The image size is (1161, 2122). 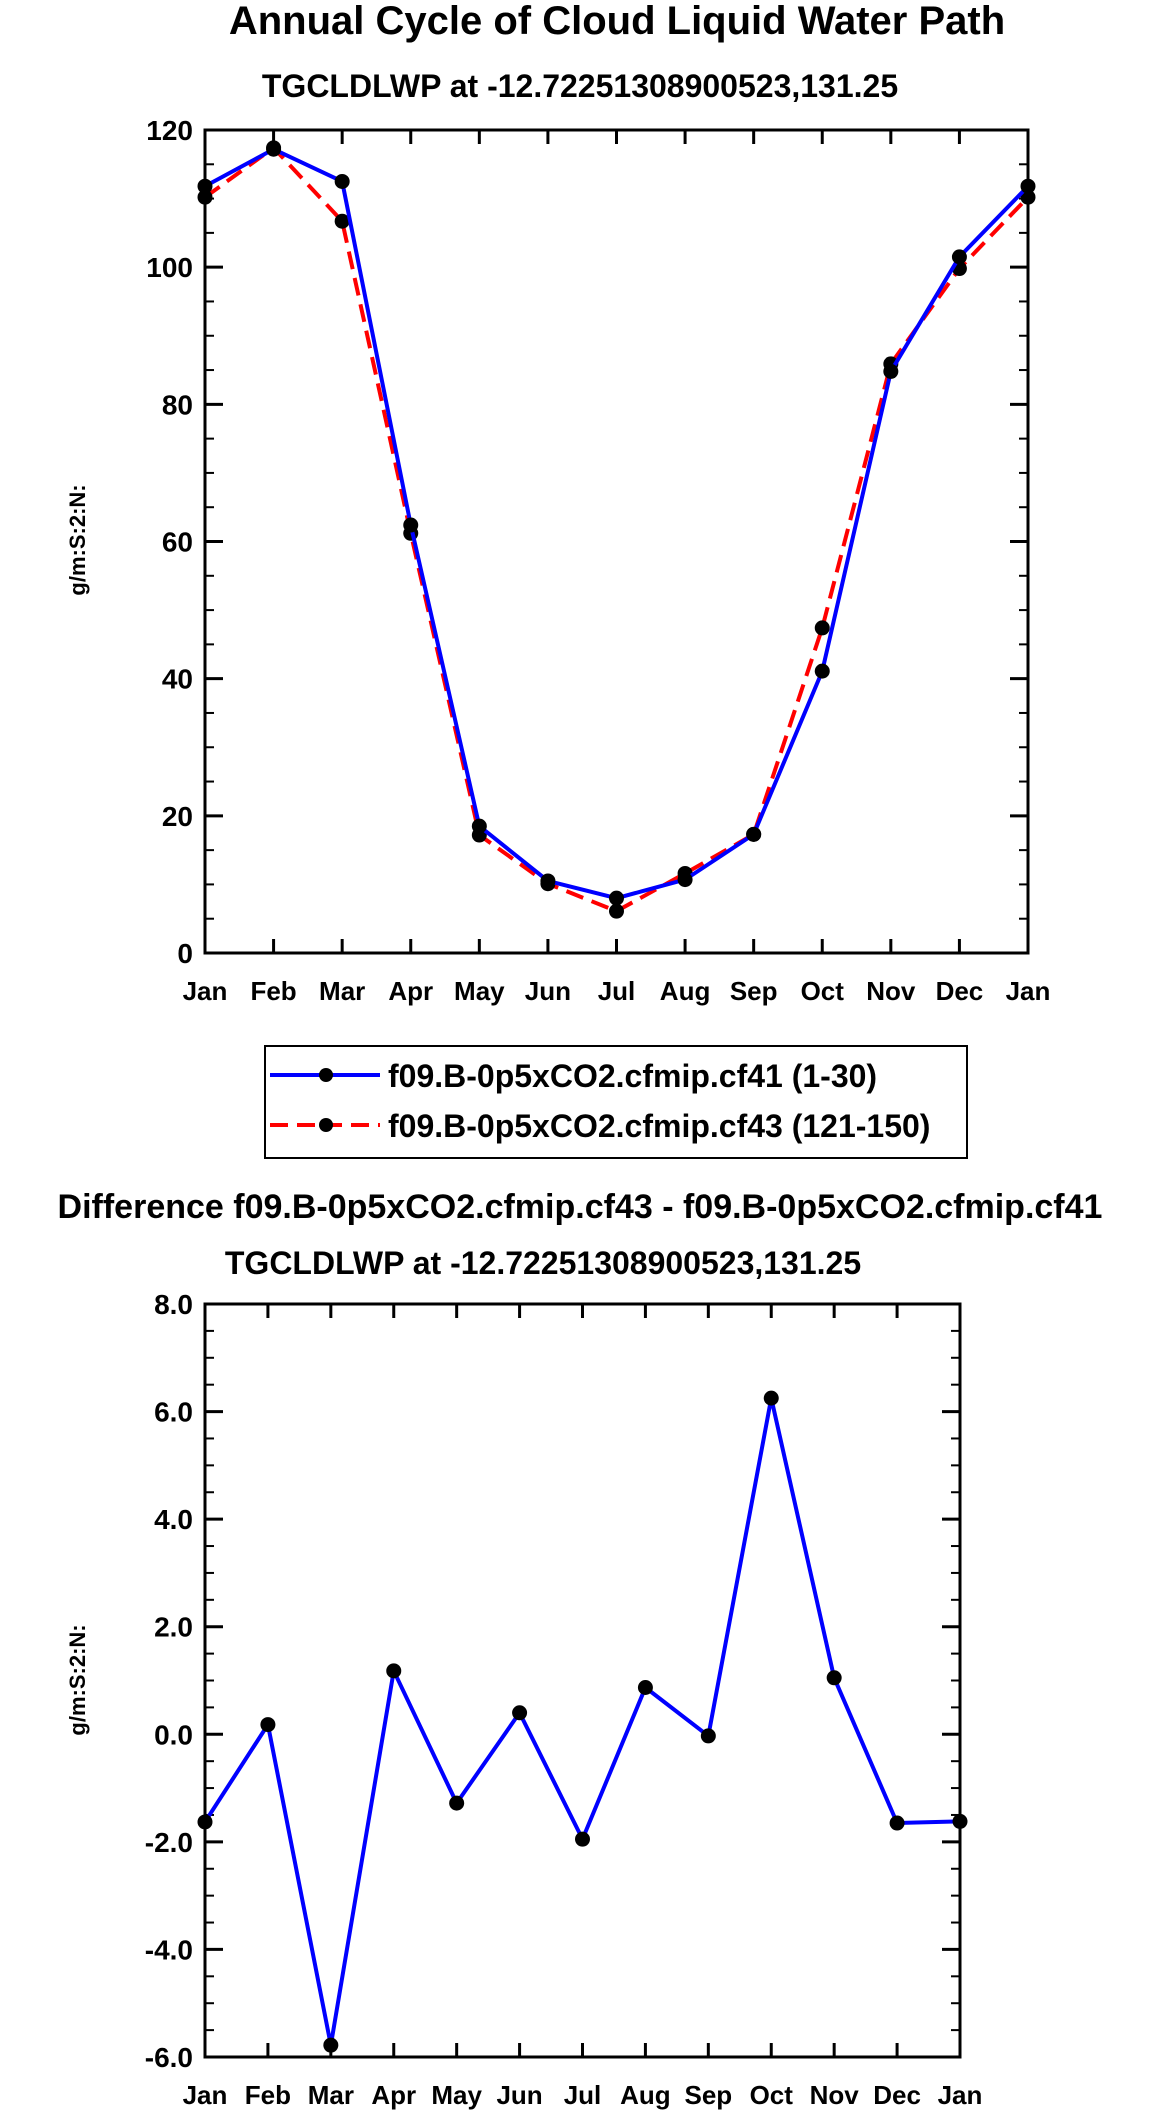 What do you see at coordinates (273, 991) in the screenshot?
I see `cycle-x-tick-label: Feb` at bounding box center [273, 991].